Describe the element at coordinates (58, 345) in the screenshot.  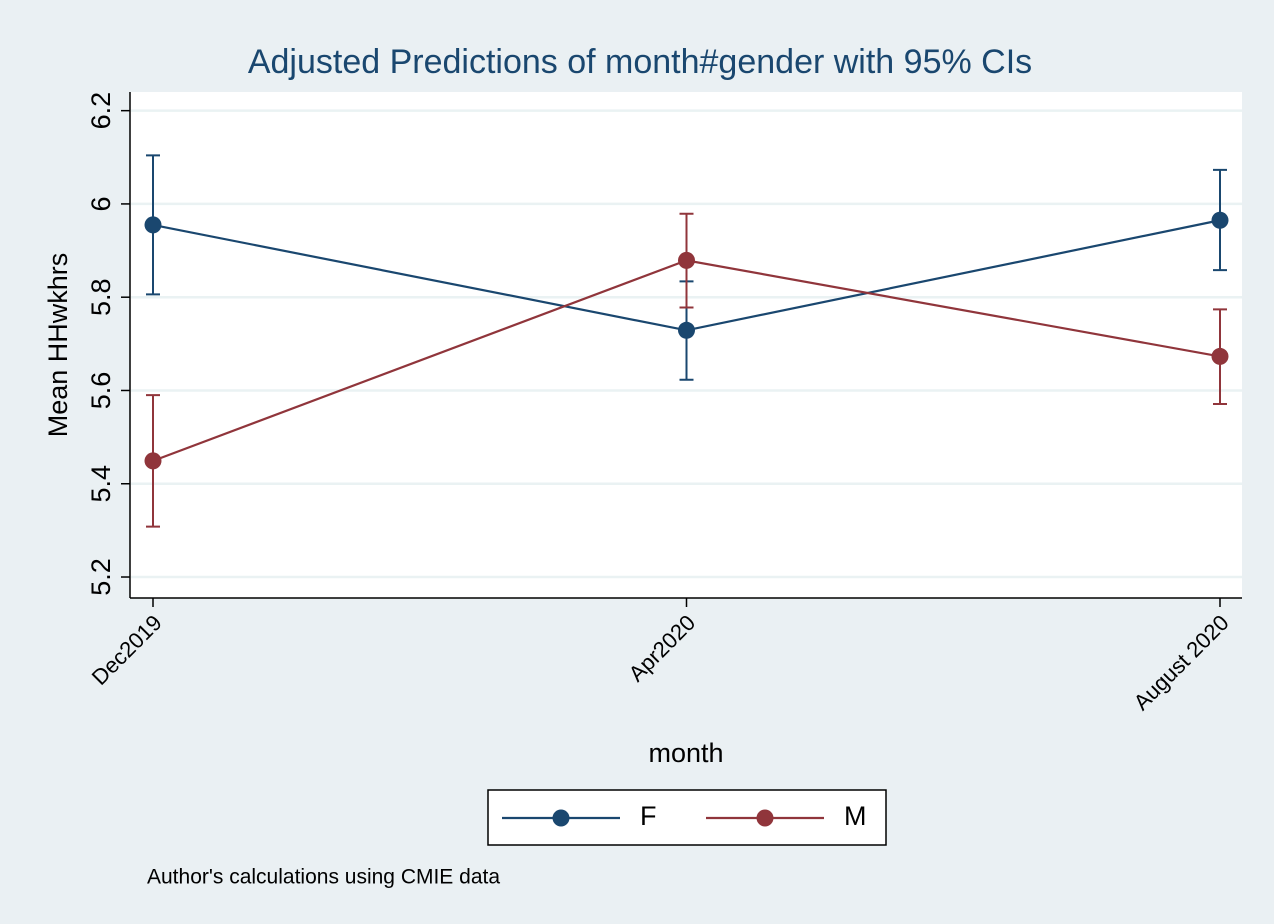
I see `y-axis-title: Mean HHwkhrs` at that location.